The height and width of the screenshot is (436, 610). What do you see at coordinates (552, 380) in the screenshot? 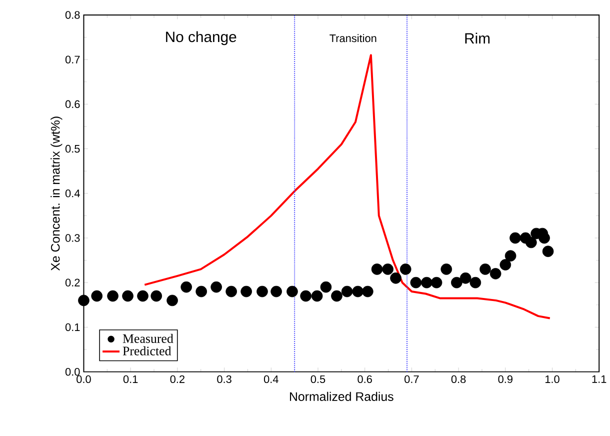
I see `x-tick-label: 1.0` at bounding box center [552, 380].